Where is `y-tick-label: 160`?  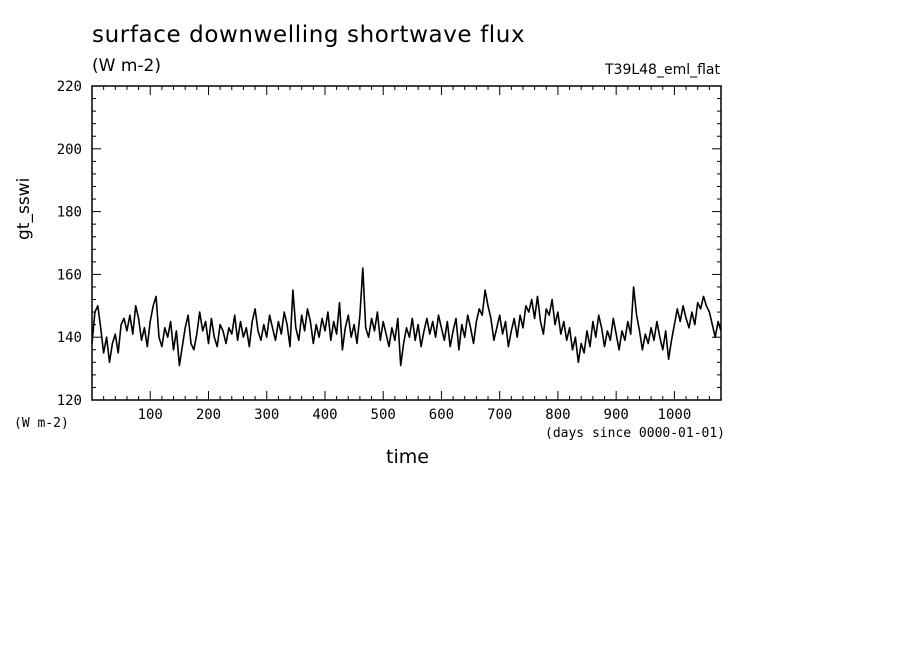
y-tick-label: 160 is located at coordinates (69, 275).